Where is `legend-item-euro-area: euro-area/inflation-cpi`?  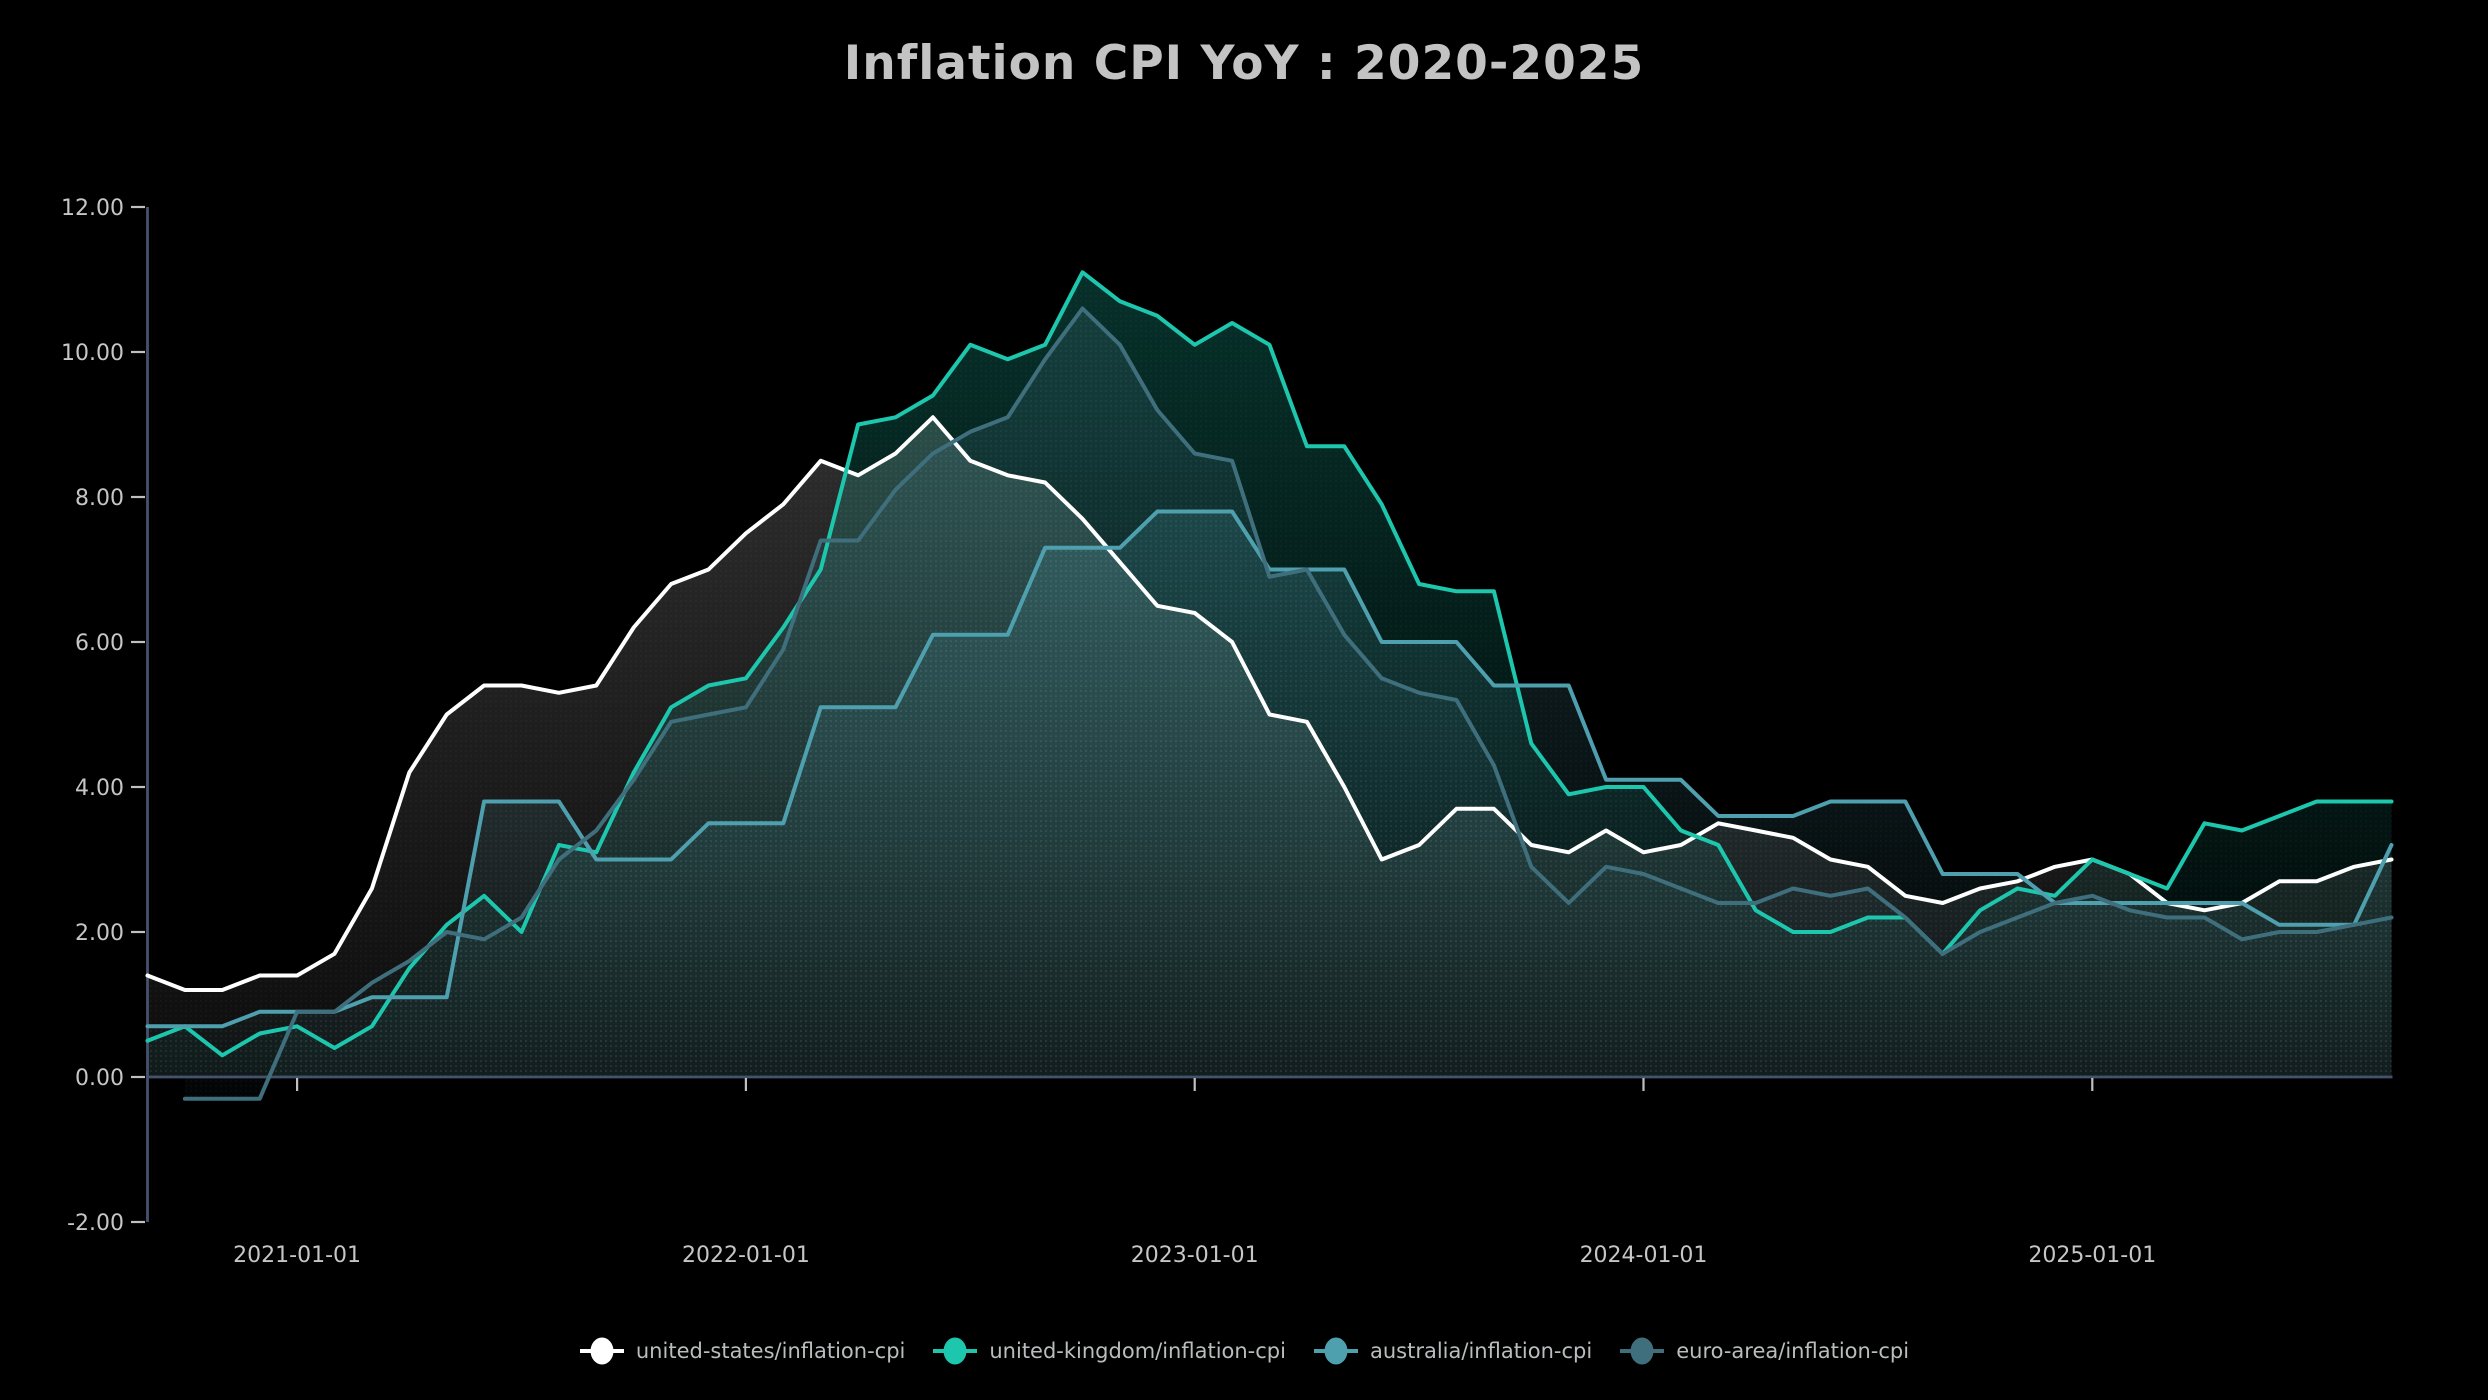
legend-item-euro-area: euro-area/inflation-cpi is located at coordinates (1764, 1351).